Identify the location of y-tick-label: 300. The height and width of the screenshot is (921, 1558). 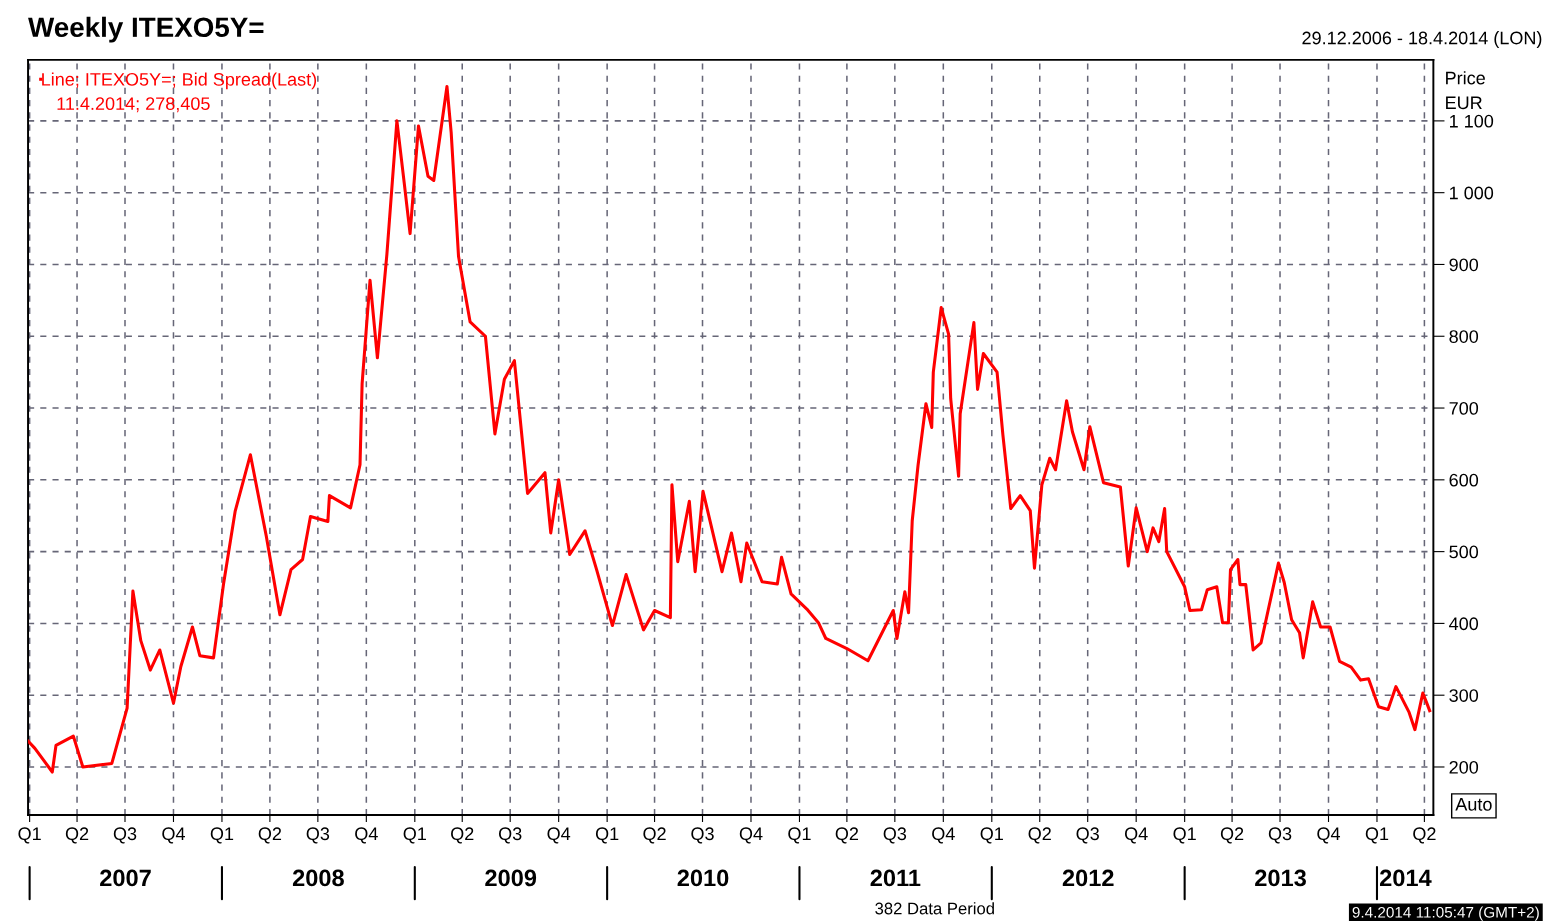
(1464, 695).